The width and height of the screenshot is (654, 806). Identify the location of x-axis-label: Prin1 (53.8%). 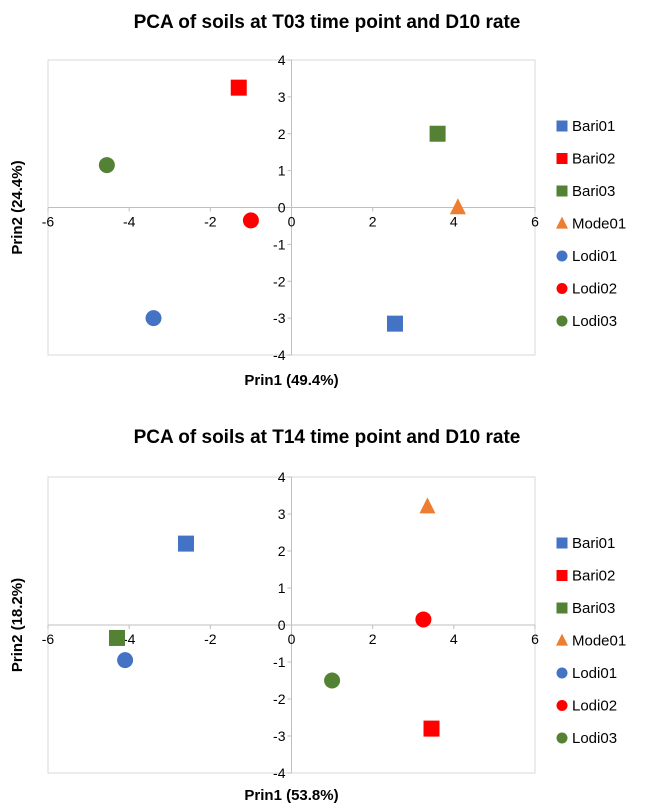
(291, 795).